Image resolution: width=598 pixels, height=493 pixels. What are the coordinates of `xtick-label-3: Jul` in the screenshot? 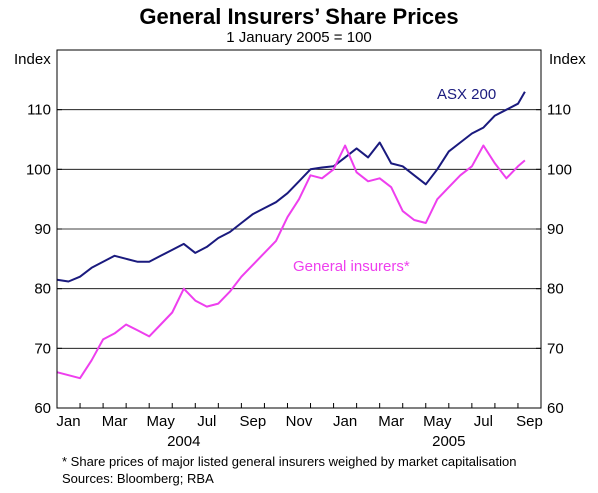 It's located at (206, 421).